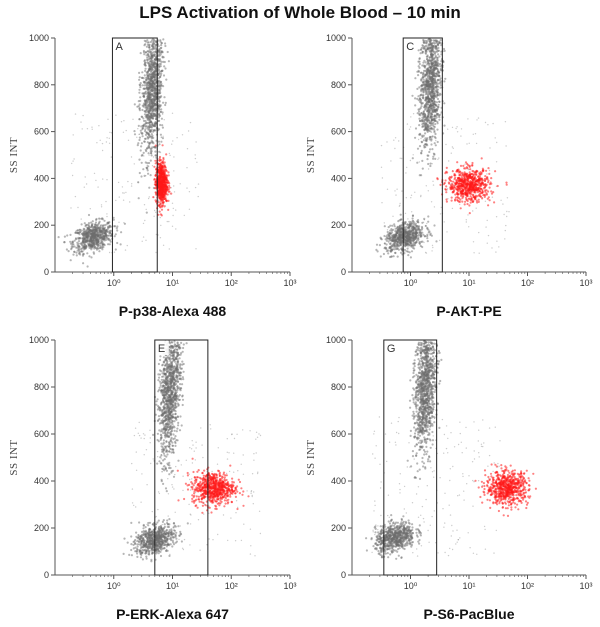  What do you see at coordinates (338, 132) in the screenshot?
I see `y-tick-label: 600` at bounding box center [338, 132].